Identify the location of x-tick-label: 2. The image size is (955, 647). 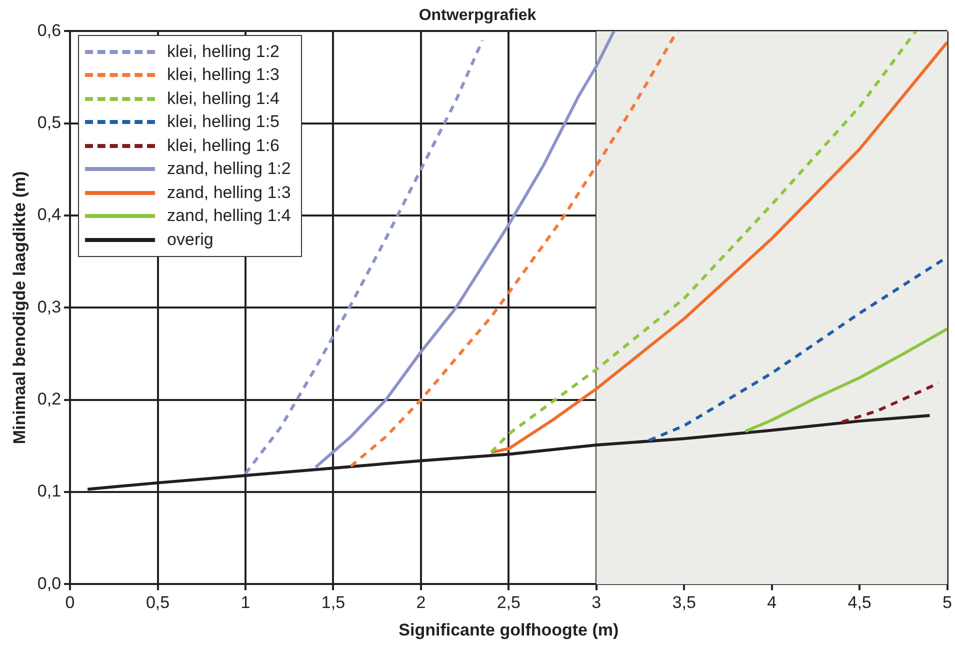
(421, 602).